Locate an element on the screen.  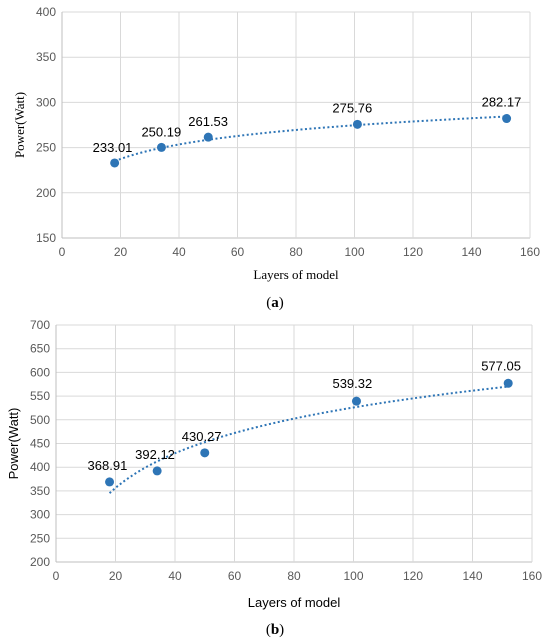
panel-letter: a is located at coordinates (275, 303).